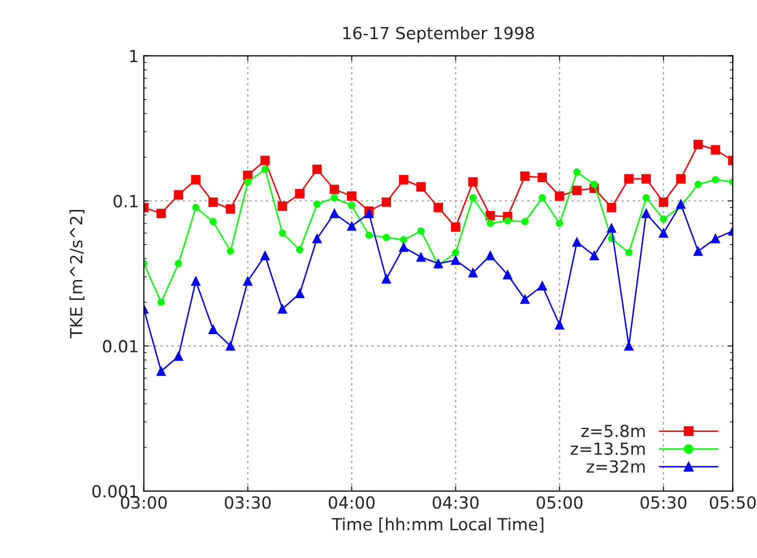 Image resolution: width=757 pixels, height=558 pixels. I want to click on legend-label: z=5.8m, so click(613, 431).